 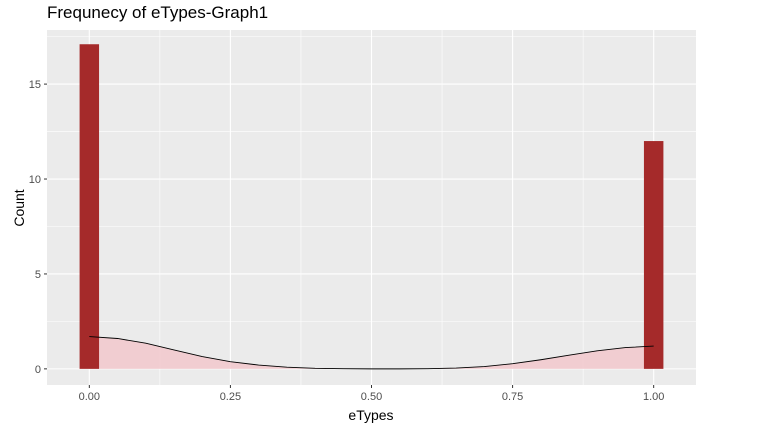 I want to click on y-axis-label: Count, so click(x=19, y=207).